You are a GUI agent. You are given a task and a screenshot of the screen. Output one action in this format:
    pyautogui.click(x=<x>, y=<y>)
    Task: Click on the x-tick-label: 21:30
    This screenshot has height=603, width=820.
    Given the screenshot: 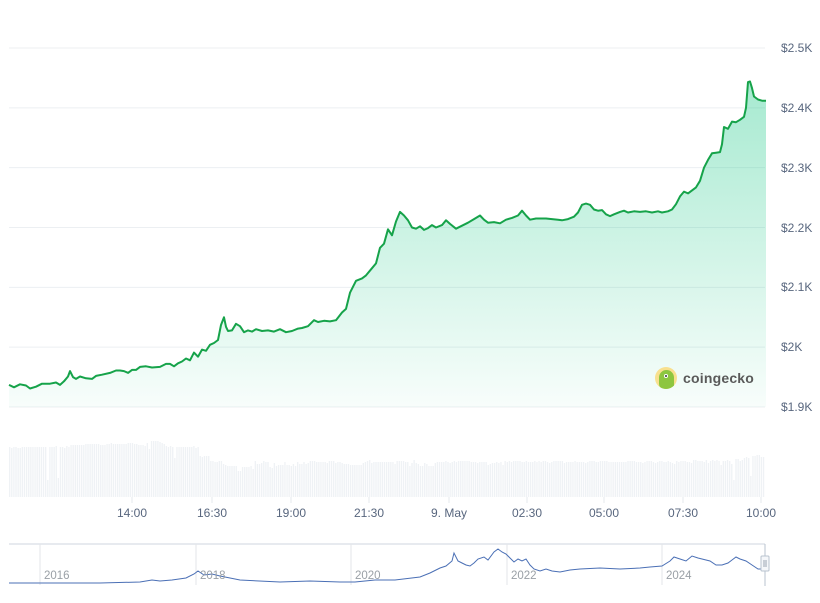 What is the action you would take?
    pyautogui.click(x=369, y=513)
    